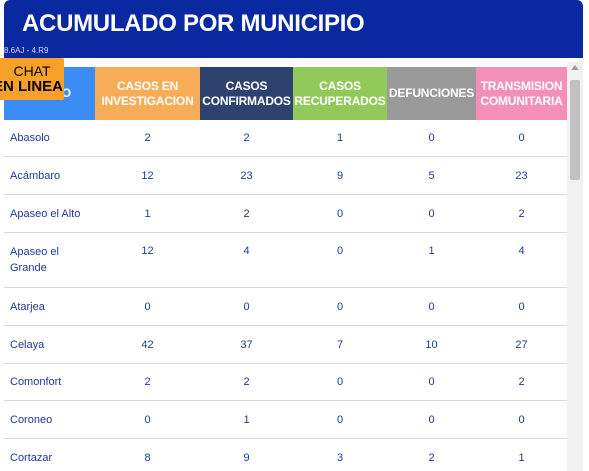 Image resolution: width=589 pixels, height=471 pixels. I want to click on cell-municipio: Abasolo, so click(30, 138).